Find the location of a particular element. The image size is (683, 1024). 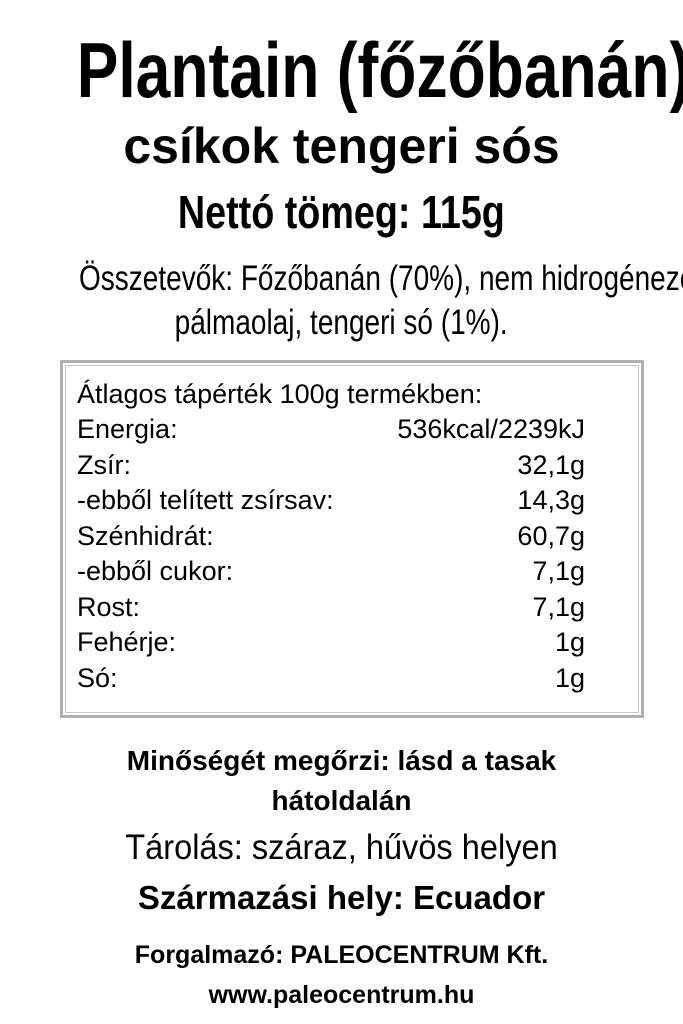

website-link: www.paleocentrum.hu is located at coordinates (341, 995).